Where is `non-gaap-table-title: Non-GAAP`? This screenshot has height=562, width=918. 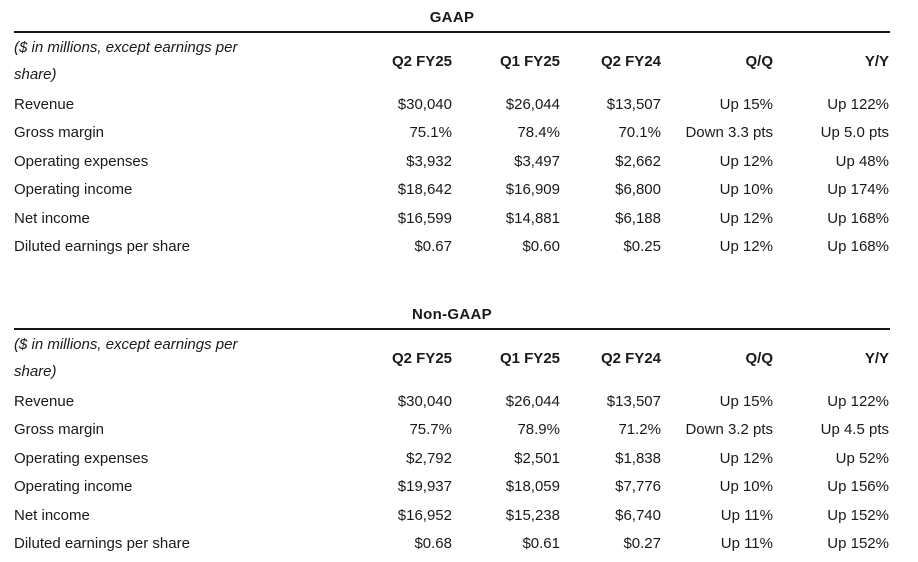
non-gaap-table-title: Non-GAAP is located at coordinates (452, 313).